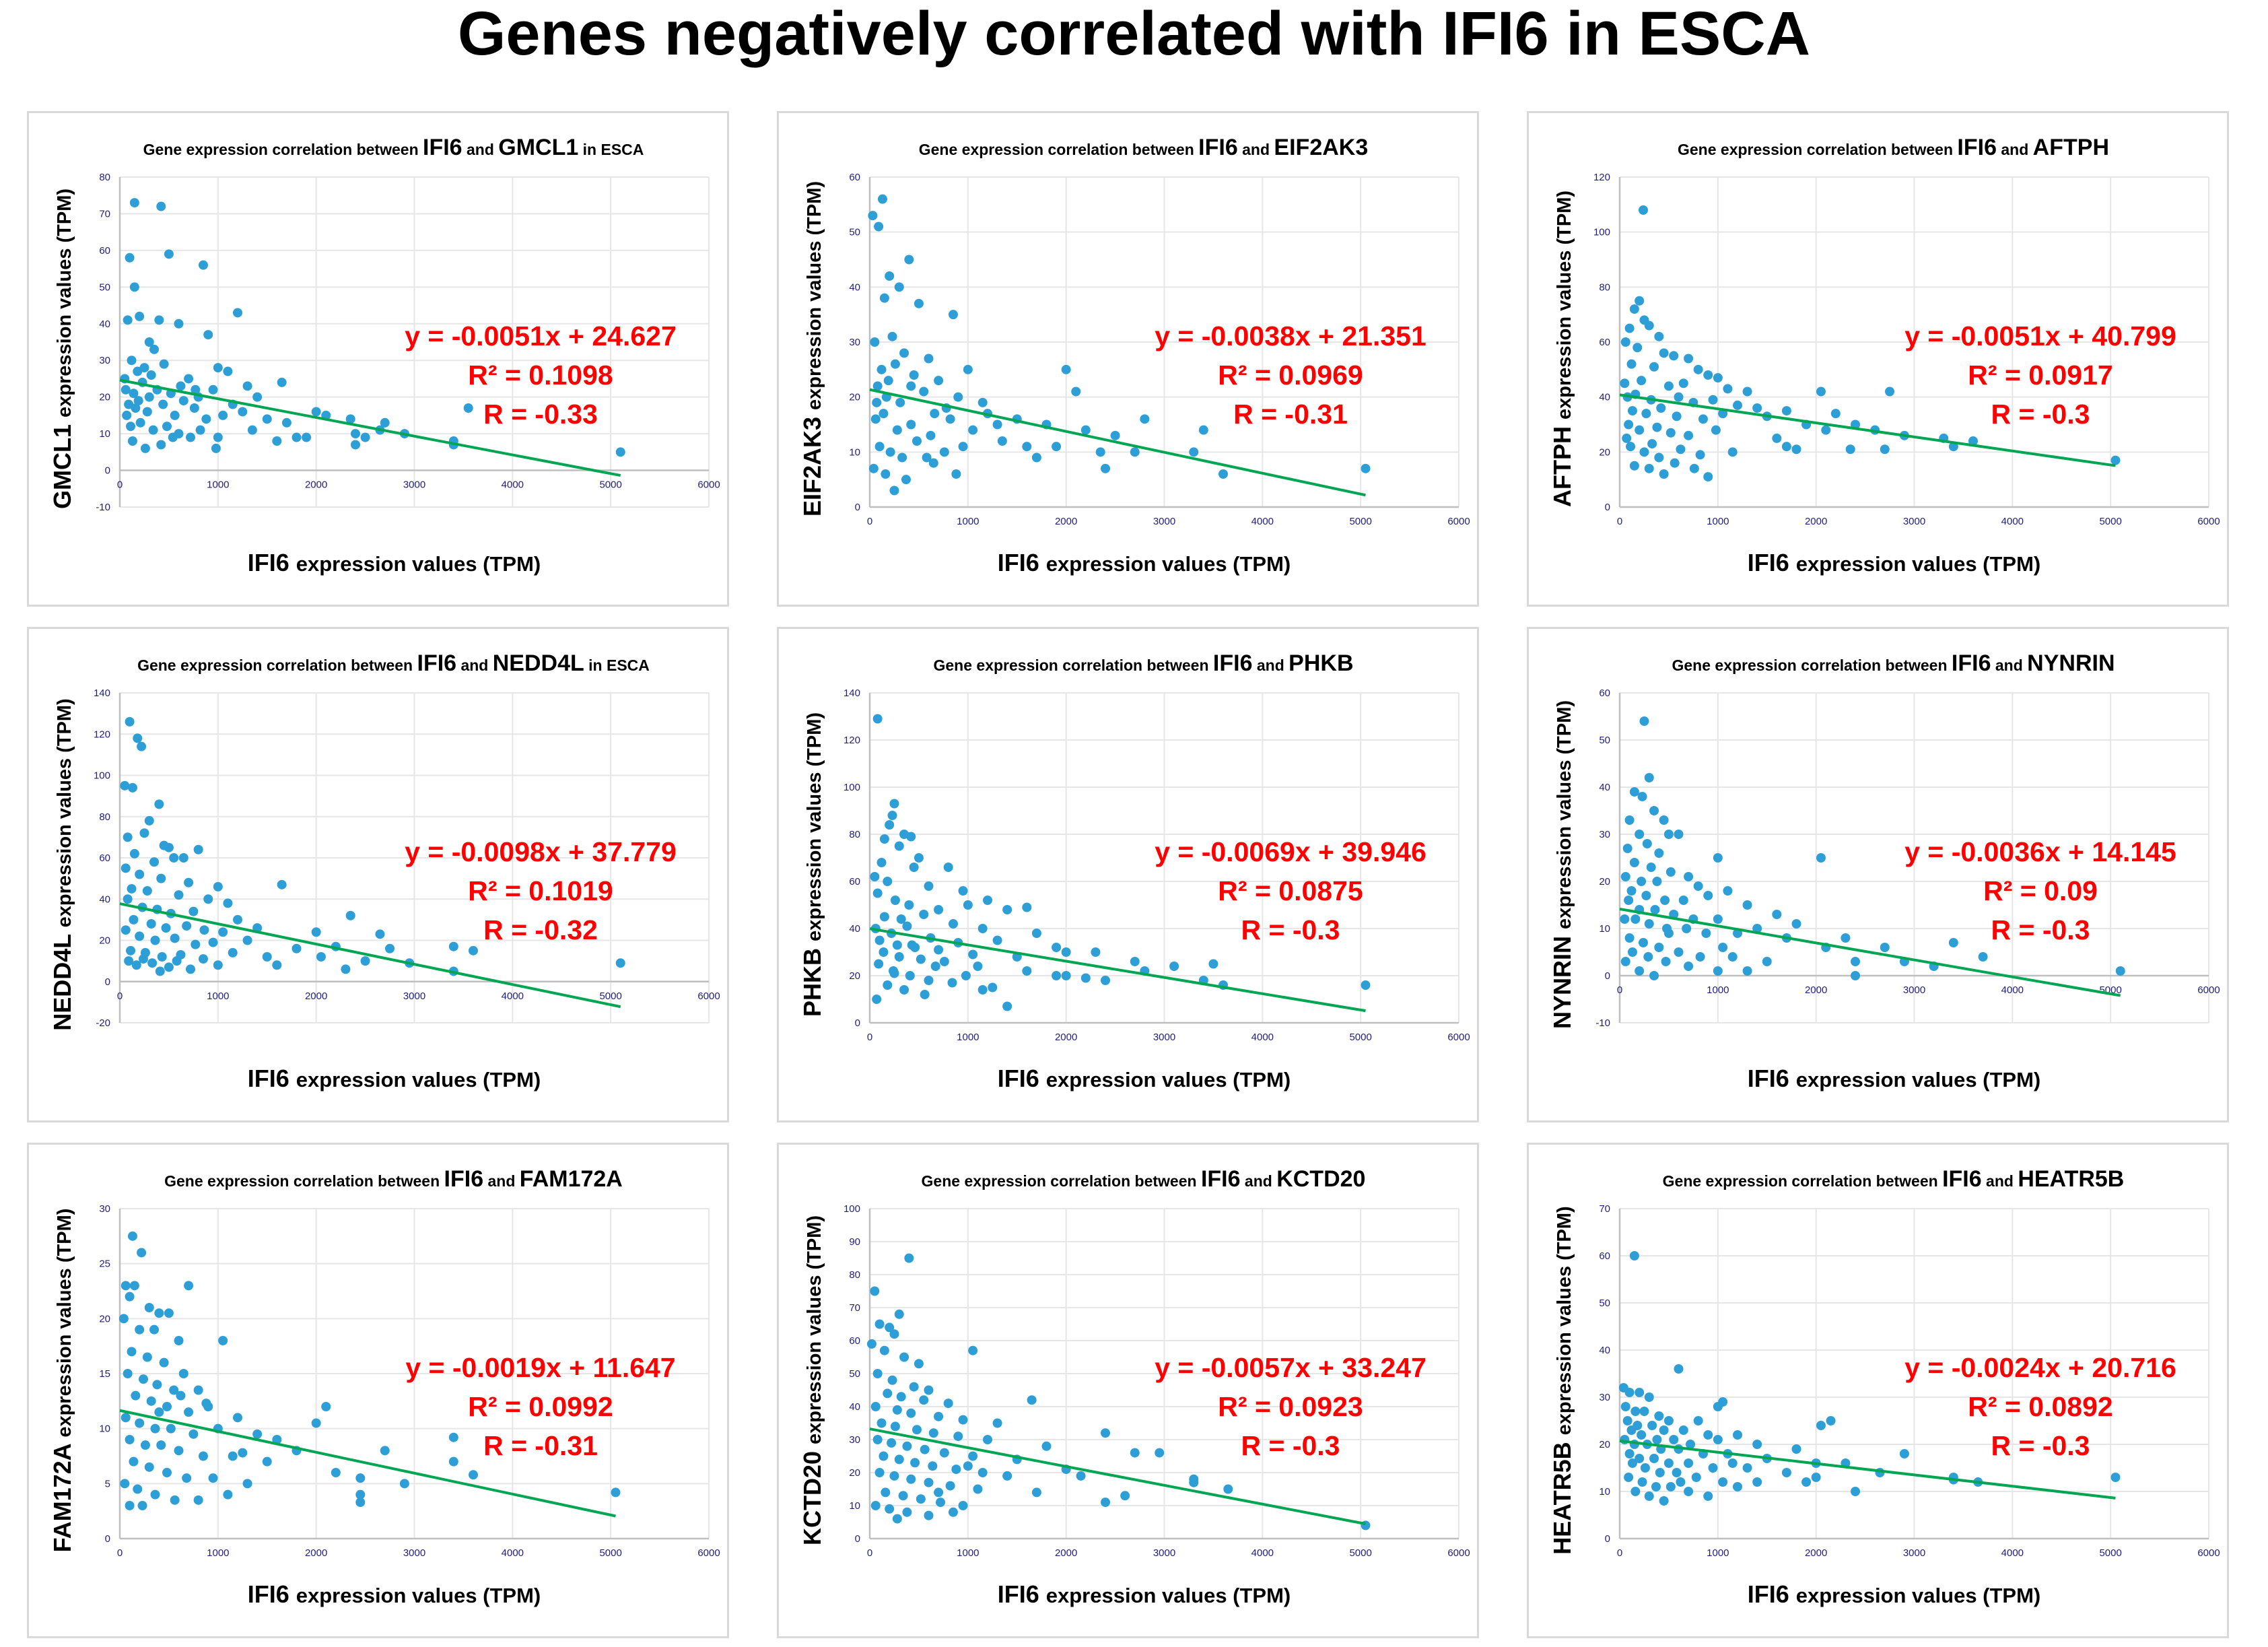 Image resolution: width=2268 pixels, height=1647 pixels. Describe the element at coordinates (62, 1495) in the screenshot. I see `y-axis-label-gene: FAM172A` at that location.